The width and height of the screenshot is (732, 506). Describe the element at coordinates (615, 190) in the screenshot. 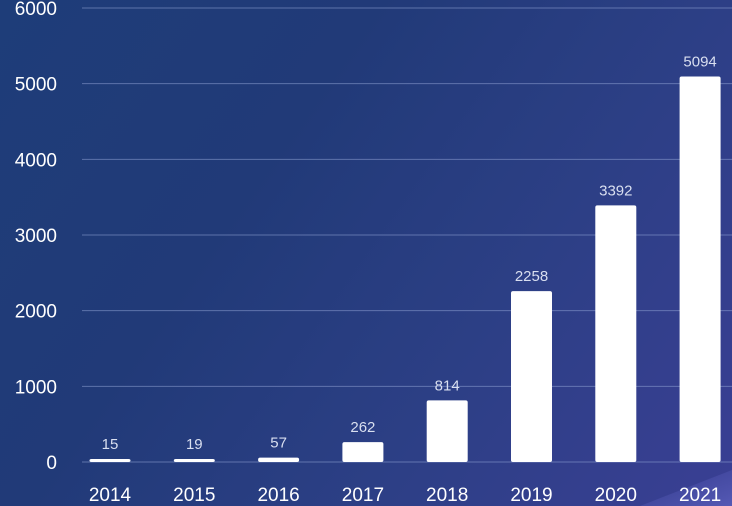

I see `data-label-2020: 3392` at that location.